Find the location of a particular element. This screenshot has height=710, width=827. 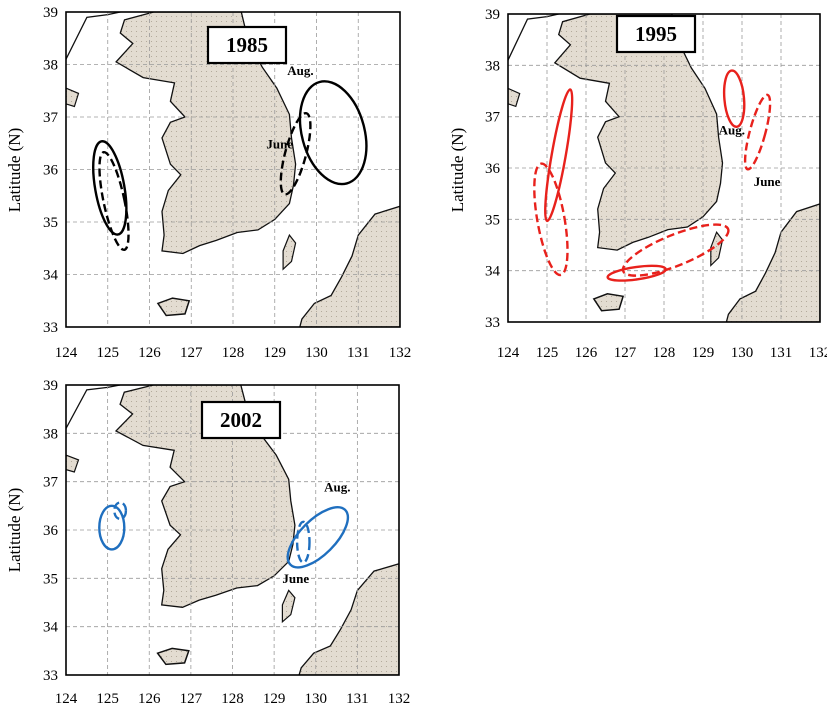

year-title: 1985 is located at coordinates (247, 45).